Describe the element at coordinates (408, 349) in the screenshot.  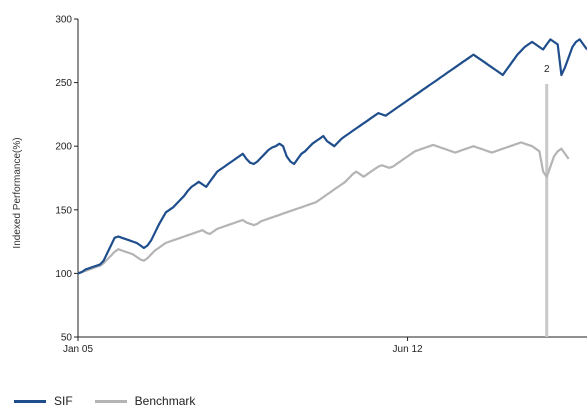
I see `x-tick-label: Jun 12` at that location.